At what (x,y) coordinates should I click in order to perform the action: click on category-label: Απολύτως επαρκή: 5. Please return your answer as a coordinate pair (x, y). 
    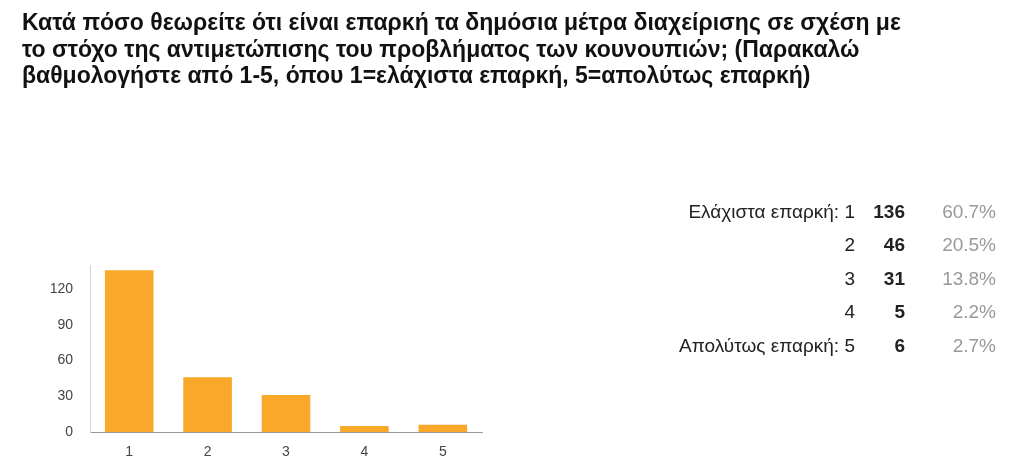
    Looking at the image, I should click on (766, 345).